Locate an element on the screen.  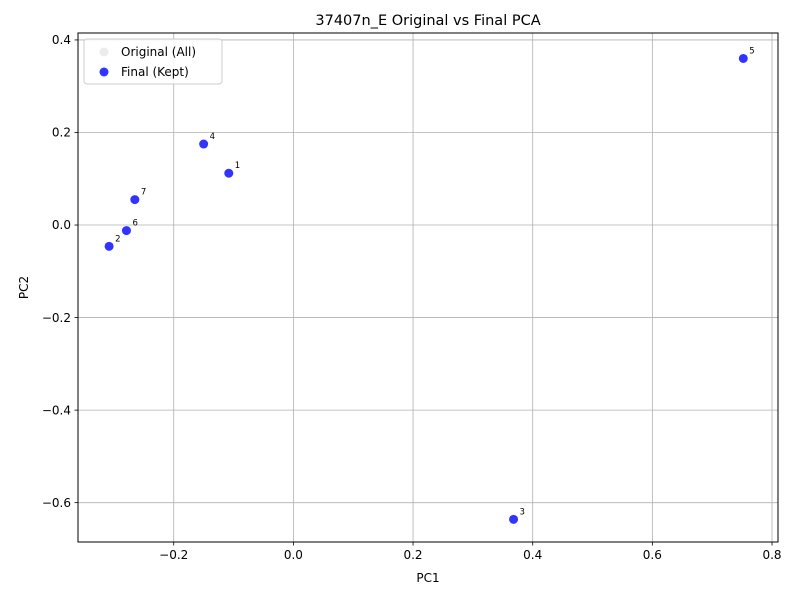
legend: Original (All) Final (Kept) is located at coordinates (153, 61).